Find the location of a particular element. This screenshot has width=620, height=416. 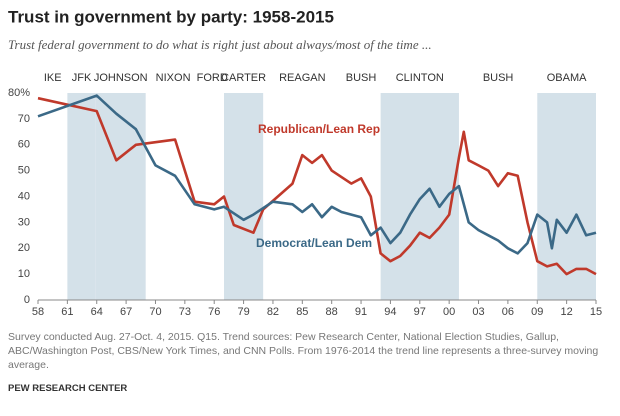

x-tick-label: 79 is located at coordinates (243, 312).